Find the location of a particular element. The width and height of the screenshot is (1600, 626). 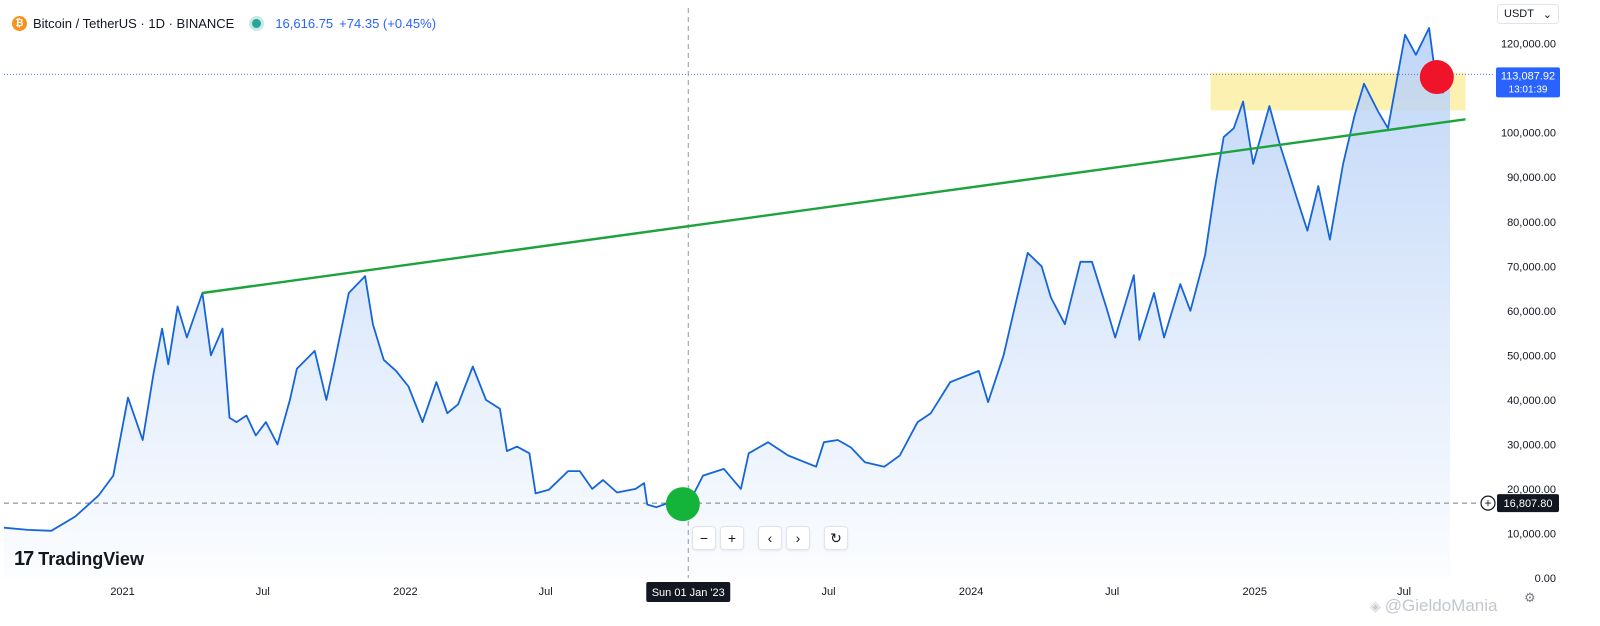

symbol-title: Bitcoin / TetherUS · 1D · BINANCE is located at coordinates (134, 23).